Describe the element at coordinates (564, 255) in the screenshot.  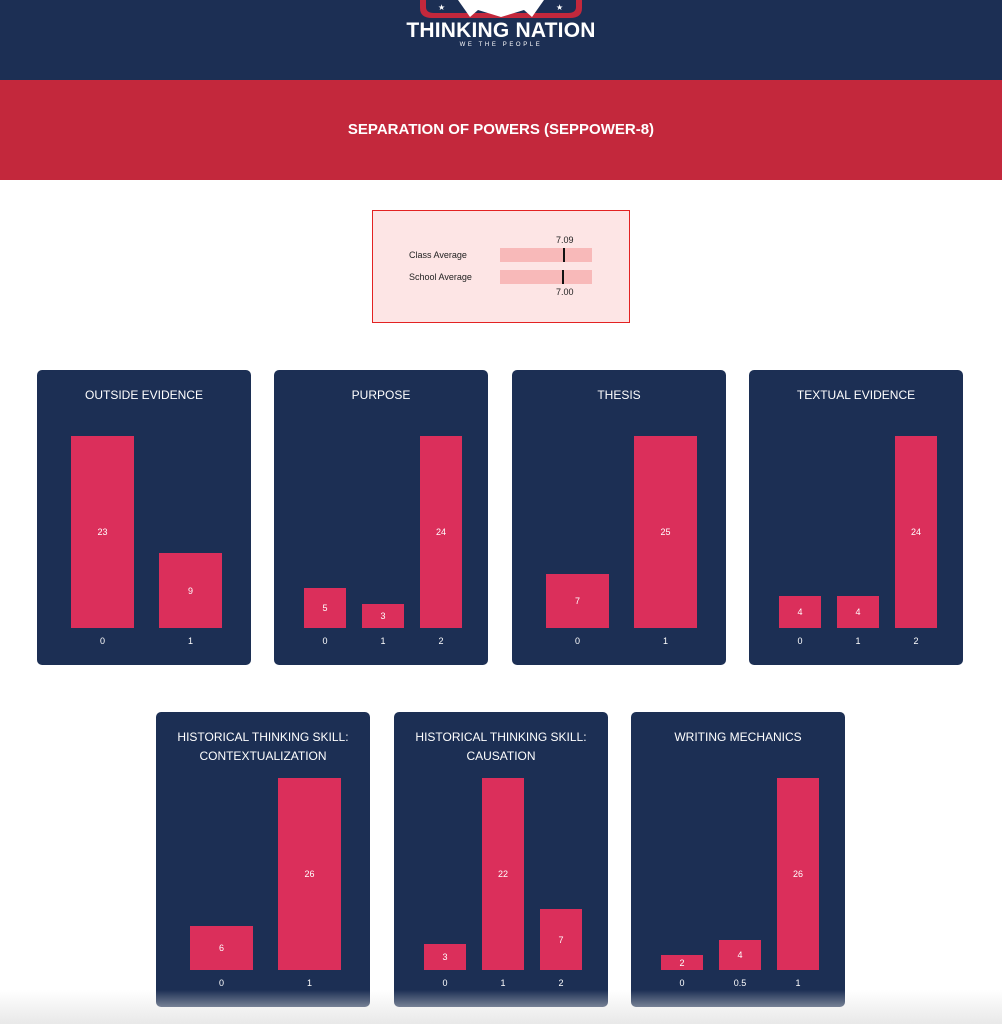
I see `class-average-marker` at that location.